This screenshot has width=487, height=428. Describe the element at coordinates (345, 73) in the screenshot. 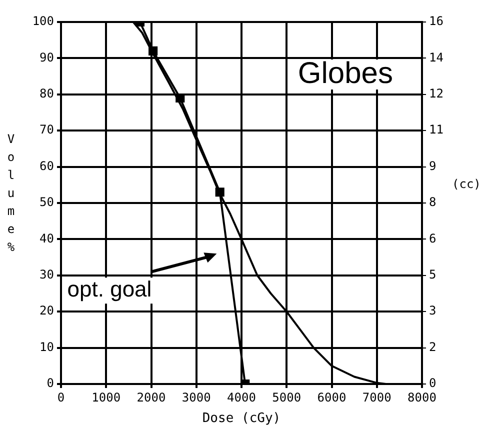

I see `text: Globes` at that location.